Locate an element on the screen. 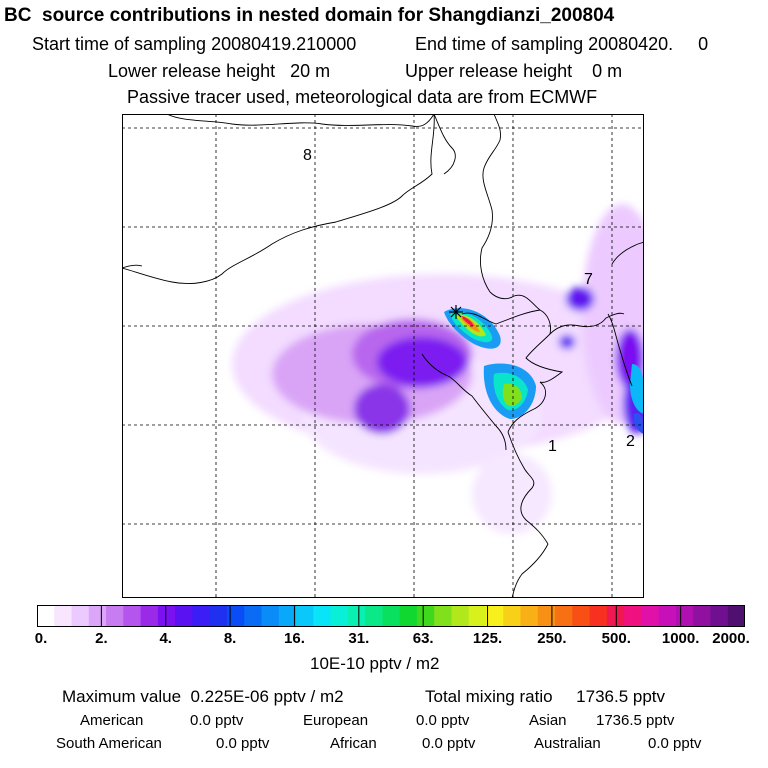 This screenshot has width=768, height=768. colorbar-tick: 31. is located at coordinates (359, 638).